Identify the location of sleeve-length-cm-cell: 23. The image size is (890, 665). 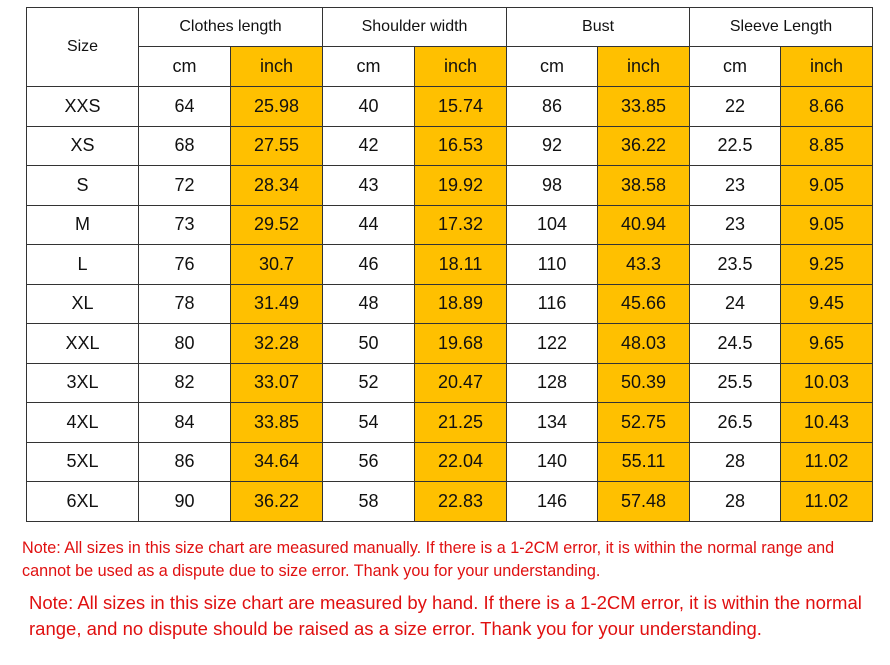
(735, 224).